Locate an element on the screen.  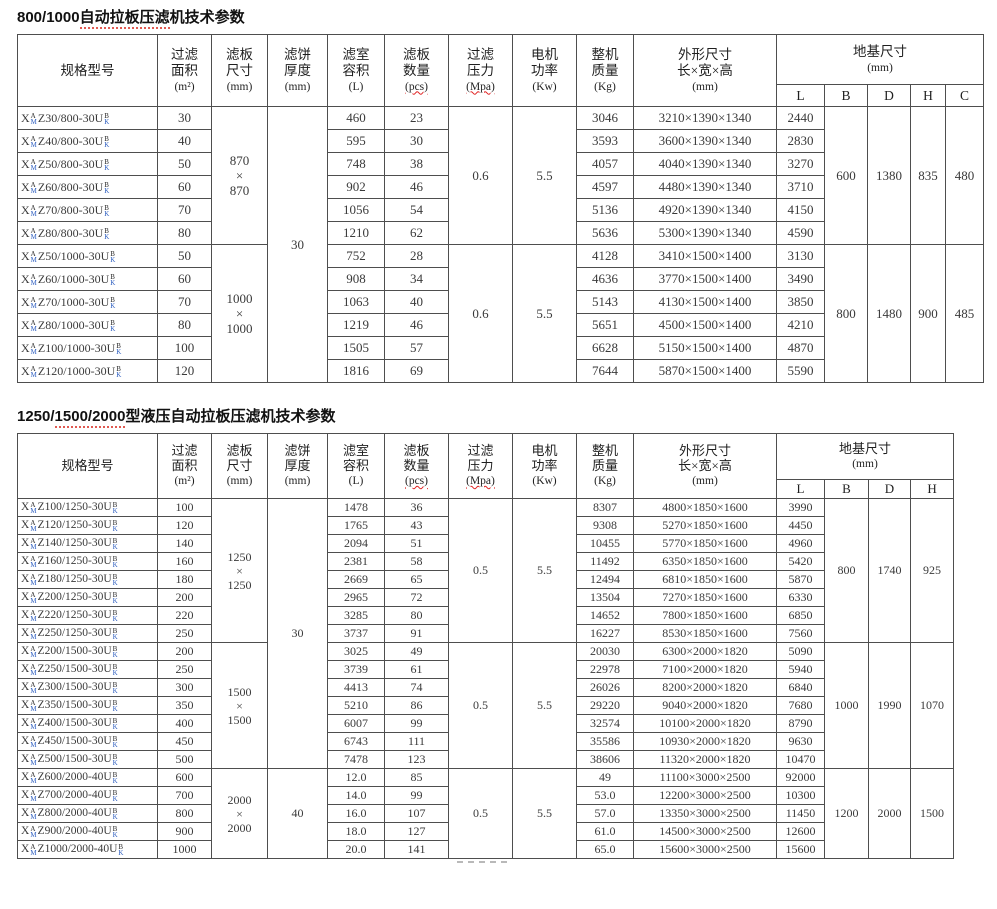
header-line: 容积 is located at coordinates (356, 70).